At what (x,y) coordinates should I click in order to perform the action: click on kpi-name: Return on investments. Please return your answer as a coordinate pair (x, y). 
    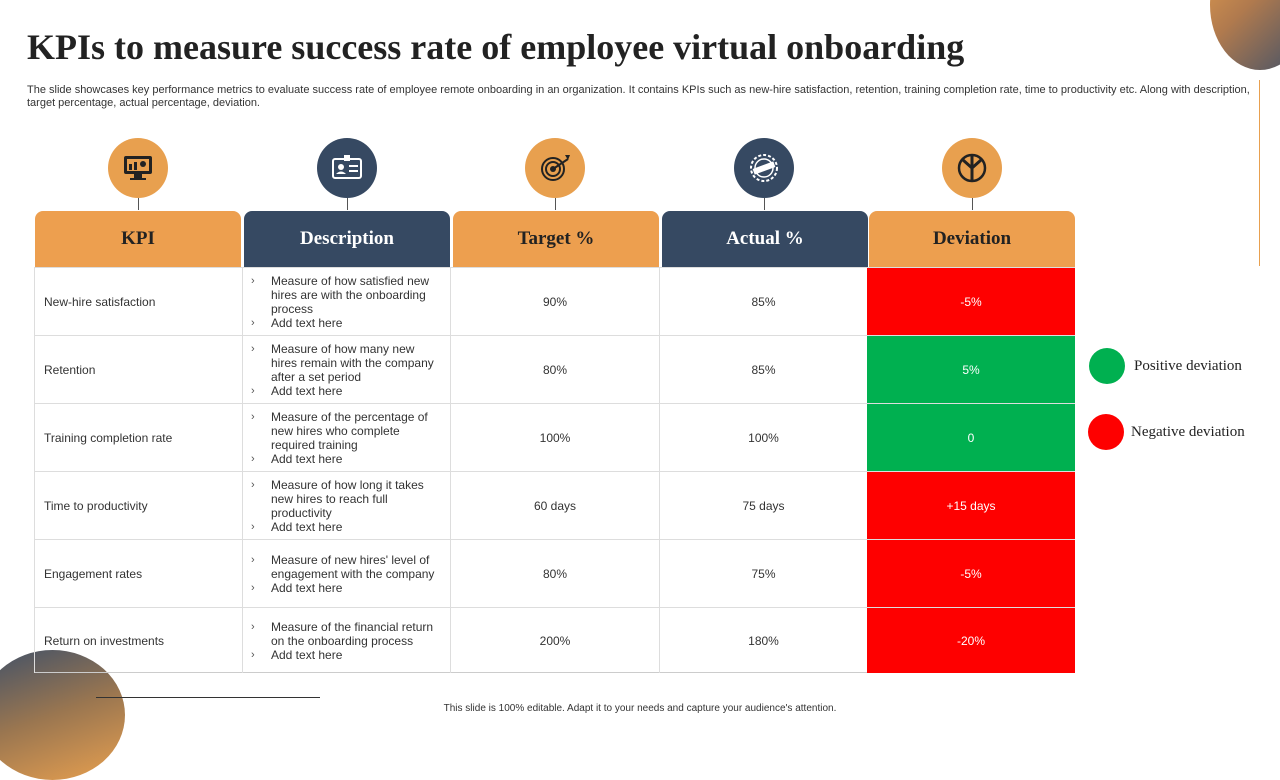
    Looking at the image, I should click on (138, 640).